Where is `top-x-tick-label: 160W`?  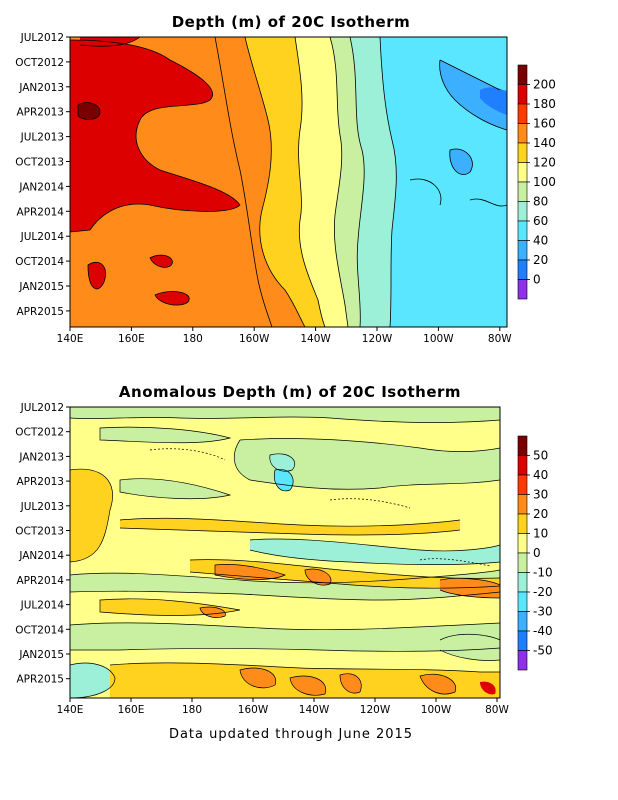
top-x-tick-label: 160W is located at coordinates (254, 339).